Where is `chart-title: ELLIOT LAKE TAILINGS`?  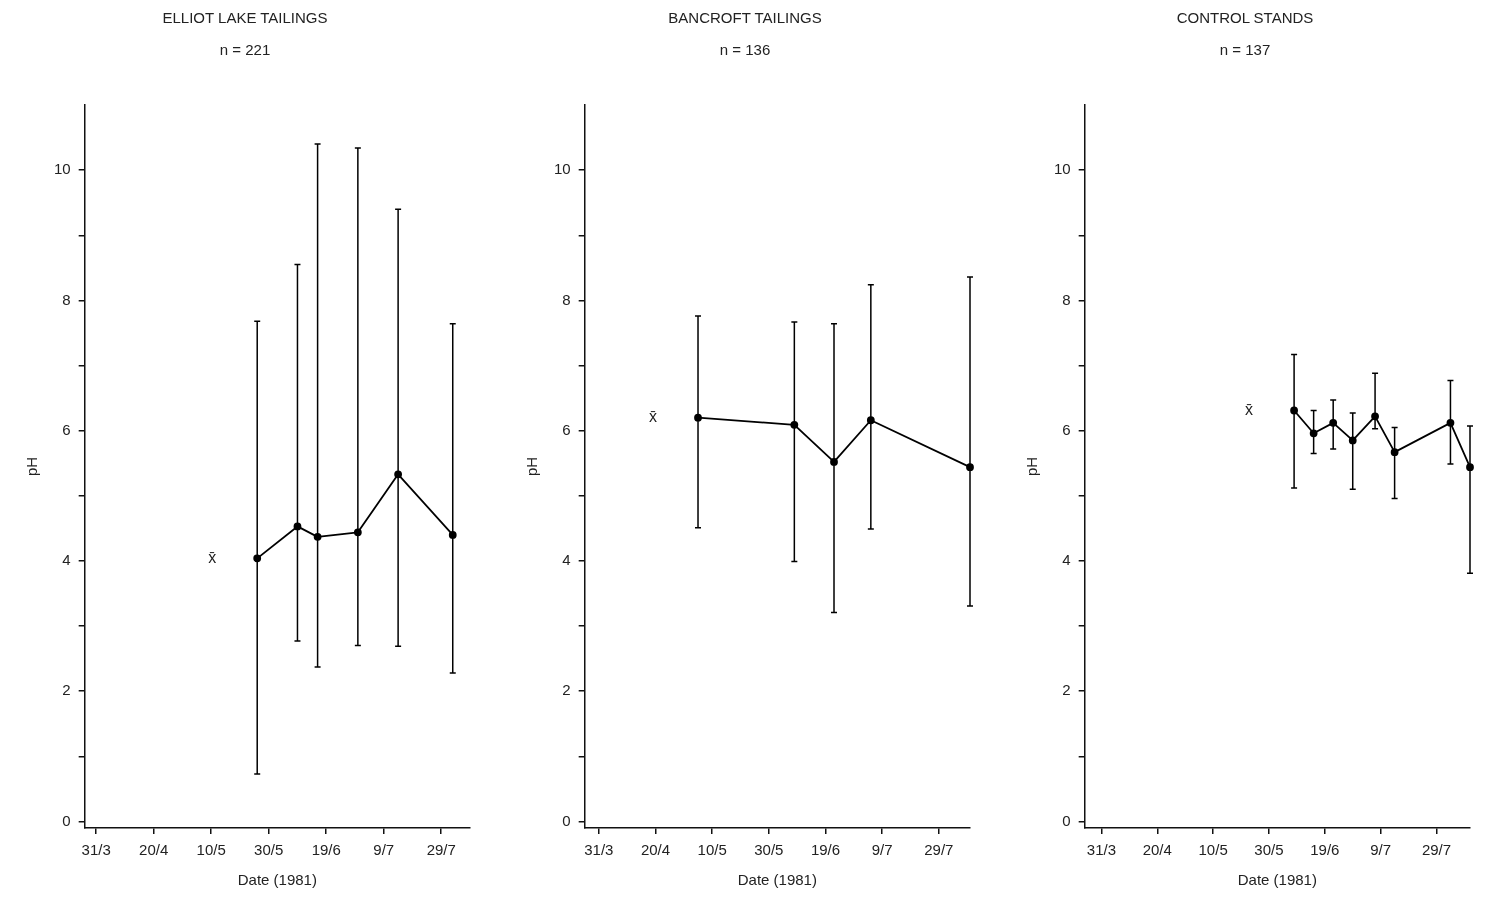
chart-title: ELLIOT LAKE TAILINGS is located at coordinates (245, 18).